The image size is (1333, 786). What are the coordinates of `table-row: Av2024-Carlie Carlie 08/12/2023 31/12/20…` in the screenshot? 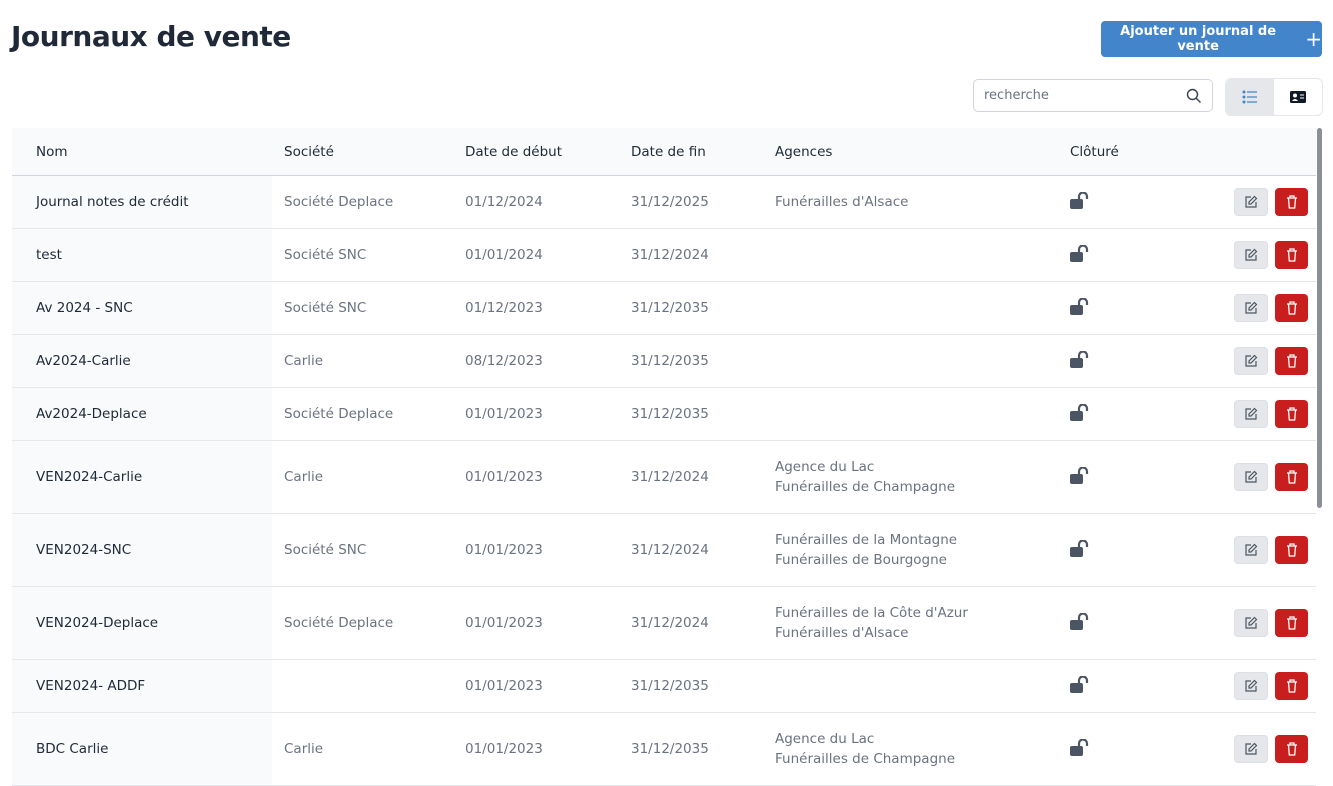 It's located at (664, 361).